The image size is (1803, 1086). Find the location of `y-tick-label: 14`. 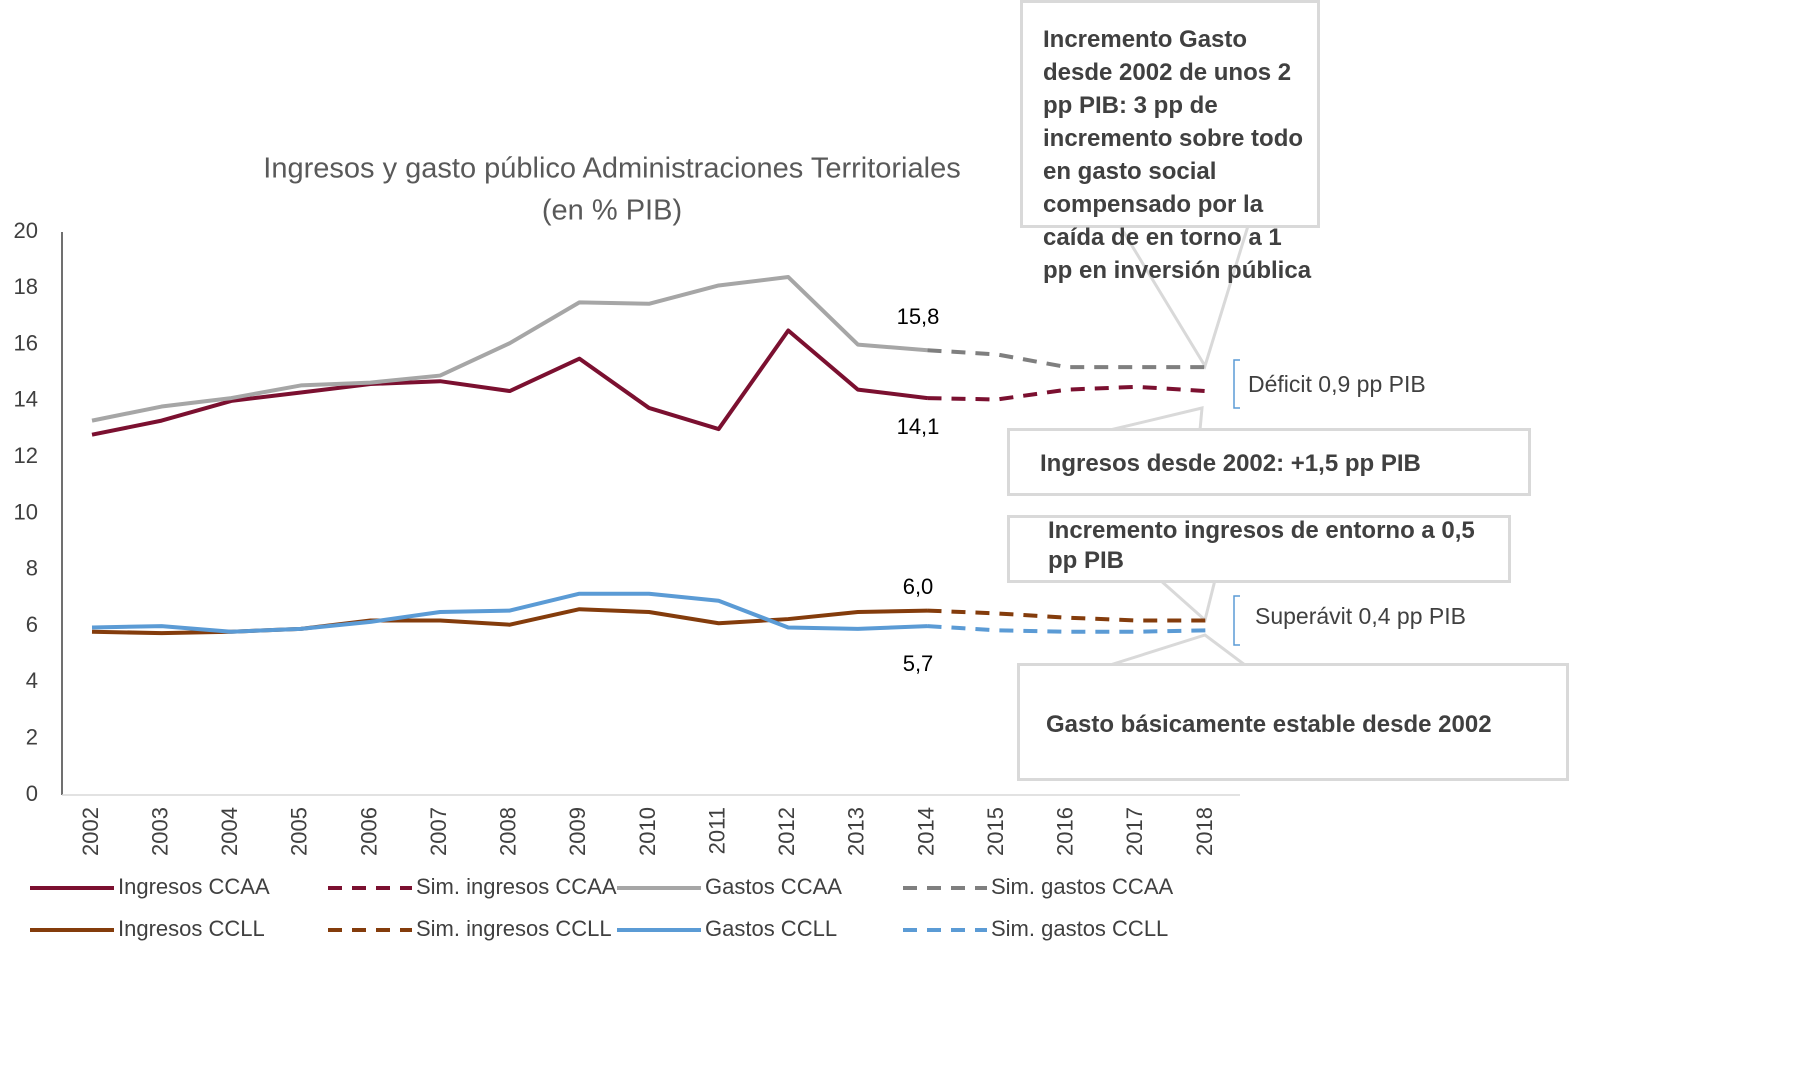

y-tick-label: 14 is located at coordinates (26, 399).